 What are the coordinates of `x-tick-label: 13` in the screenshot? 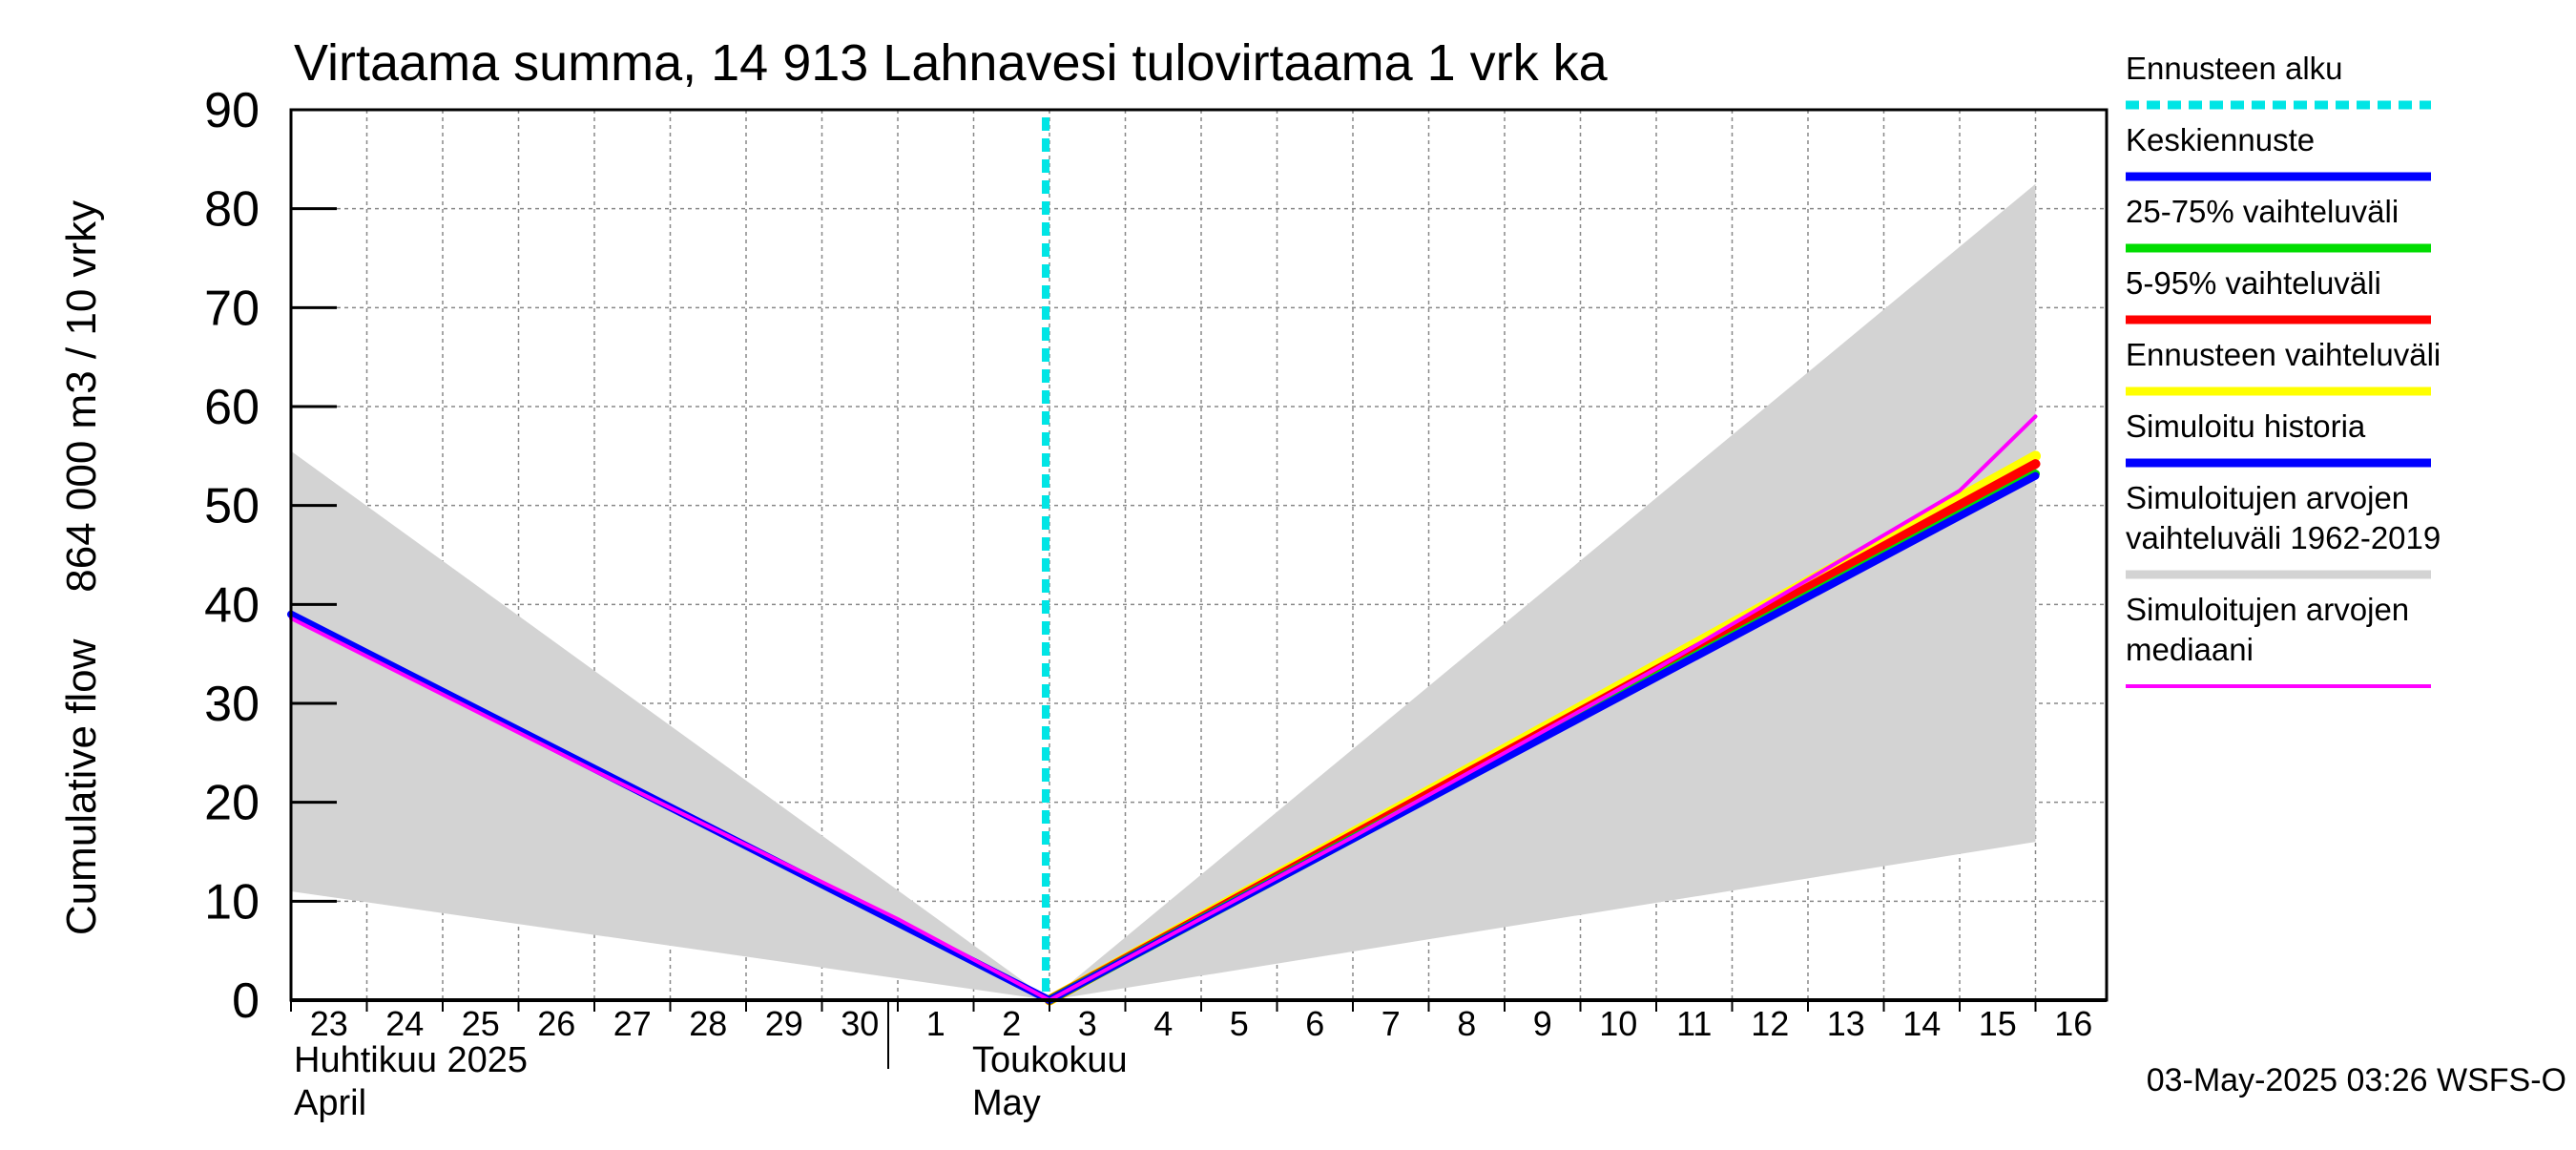 It's located at (1846, 1024).